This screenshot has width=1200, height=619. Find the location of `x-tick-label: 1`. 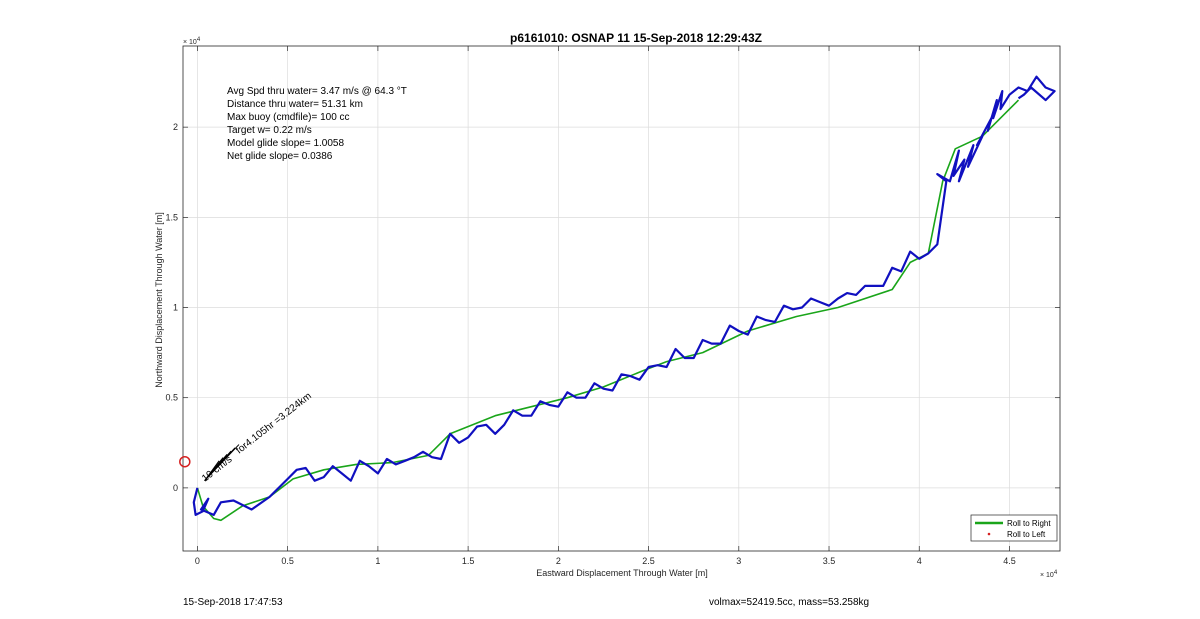

x-tick-label: 1 is located at coordinates (377, 561).